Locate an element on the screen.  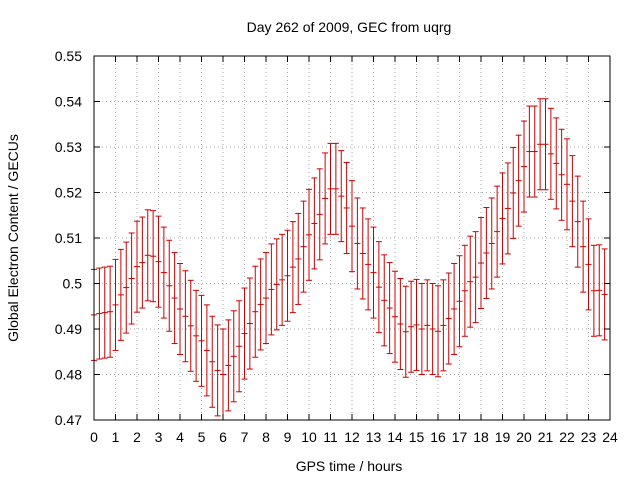
x-tick-label: 4 is located at coordinates (180, 437).